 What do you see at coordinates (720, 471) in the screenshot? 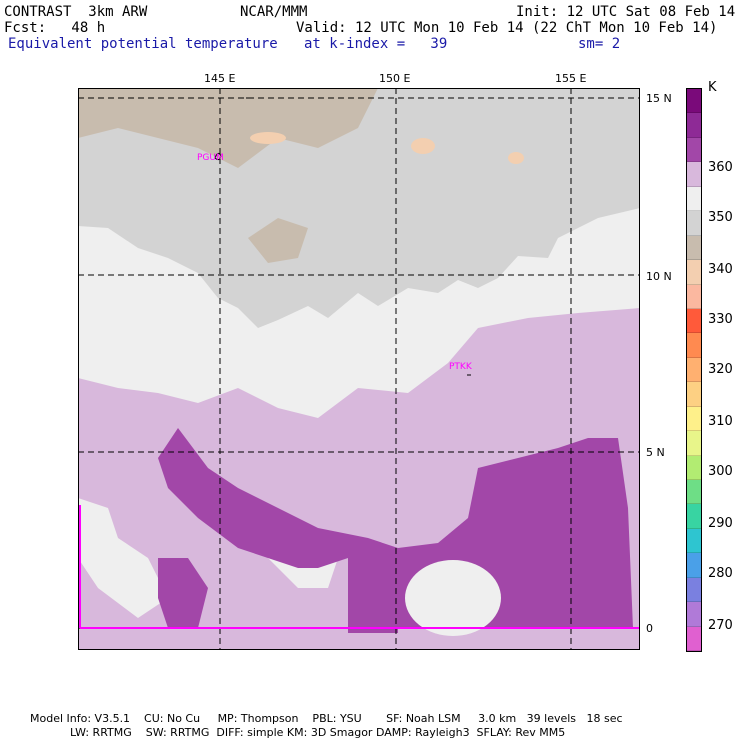
I see `legend-label: 300` at bounding box center [720, 471].